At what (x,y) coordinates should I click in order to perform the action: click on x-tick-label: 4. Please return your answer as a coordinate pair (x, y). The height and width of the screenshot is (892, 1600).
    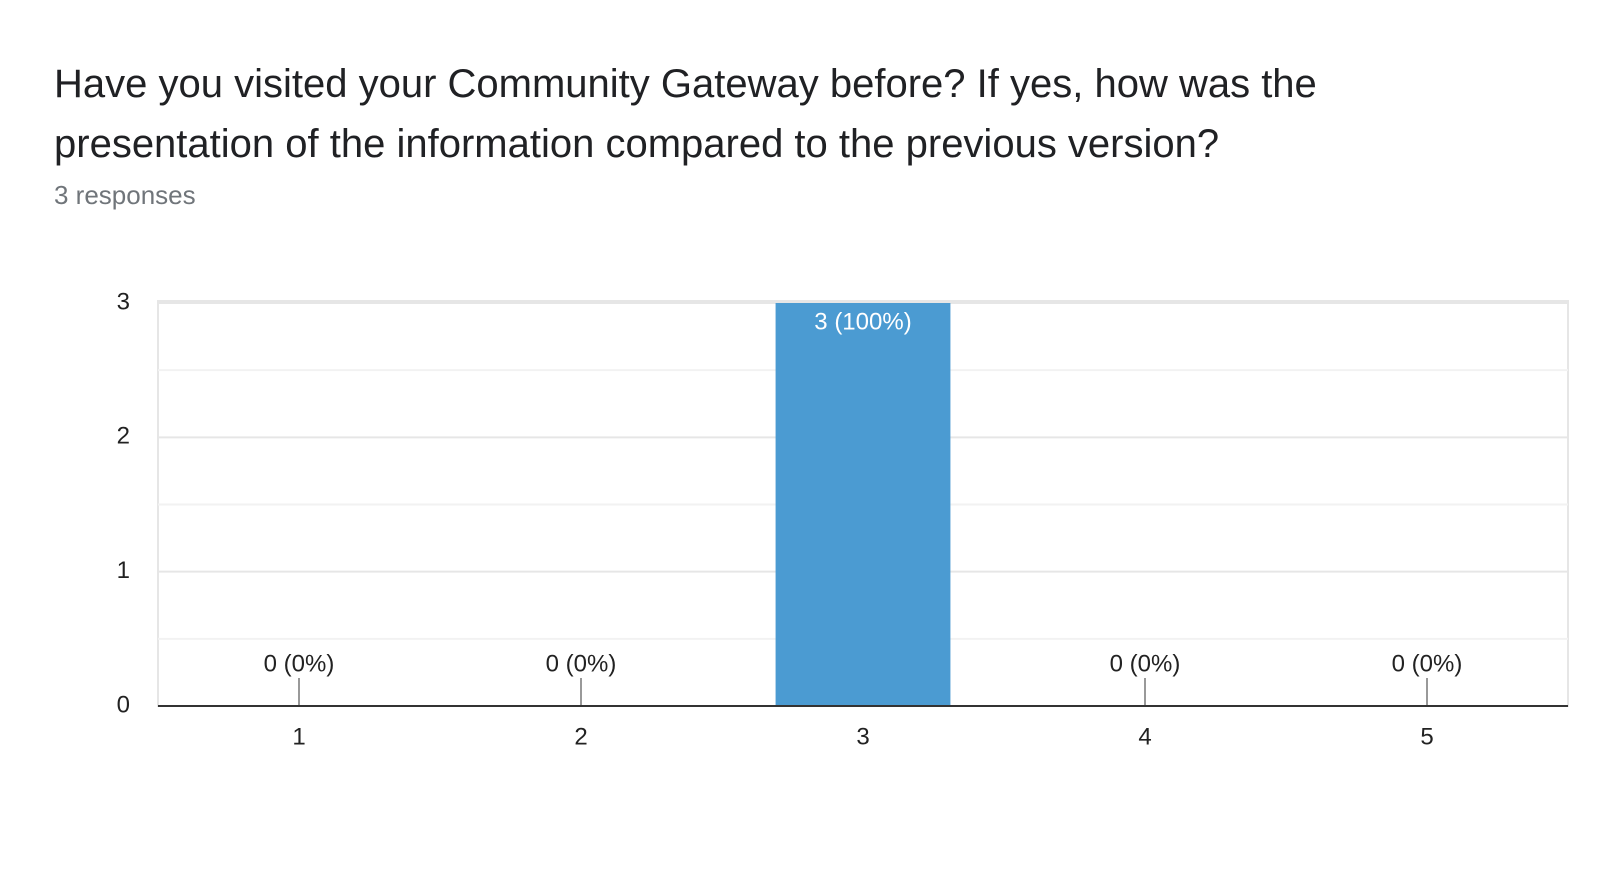
    Looking at the image, I should click on (1144, 736).